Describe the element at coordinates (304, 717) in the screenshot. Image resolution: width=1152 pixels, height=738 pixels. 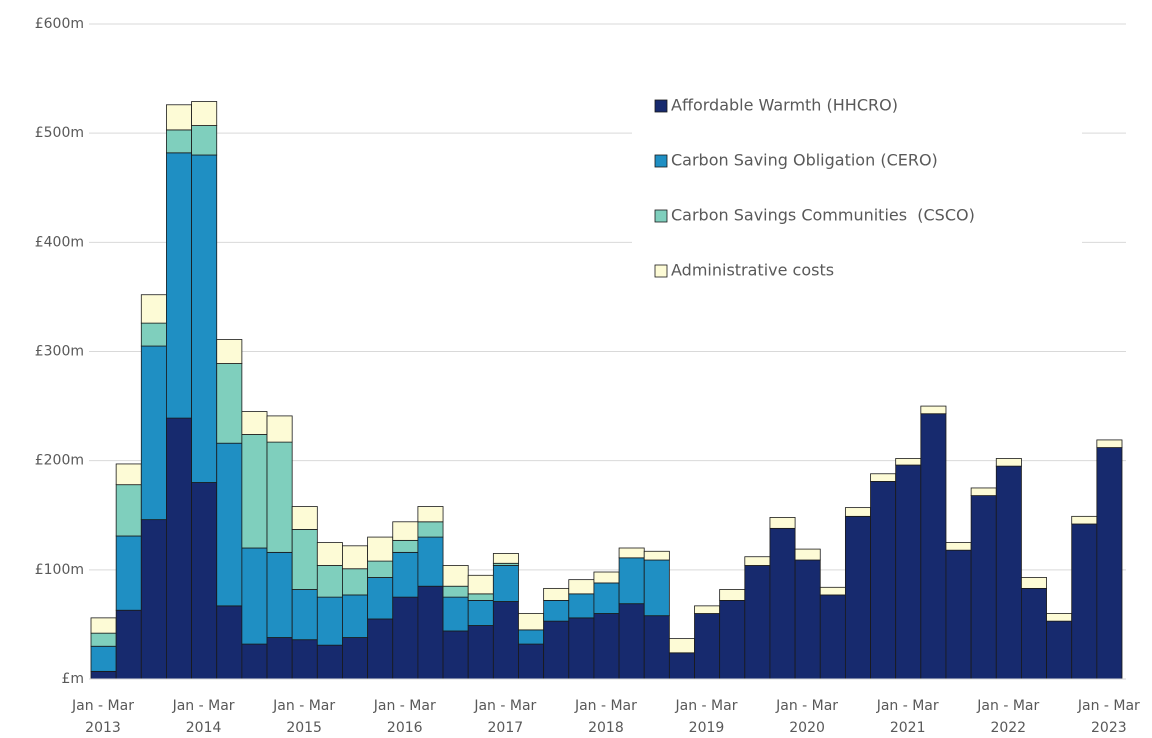
I see `x-tick-label: Jan - Mar 2015` at that location.